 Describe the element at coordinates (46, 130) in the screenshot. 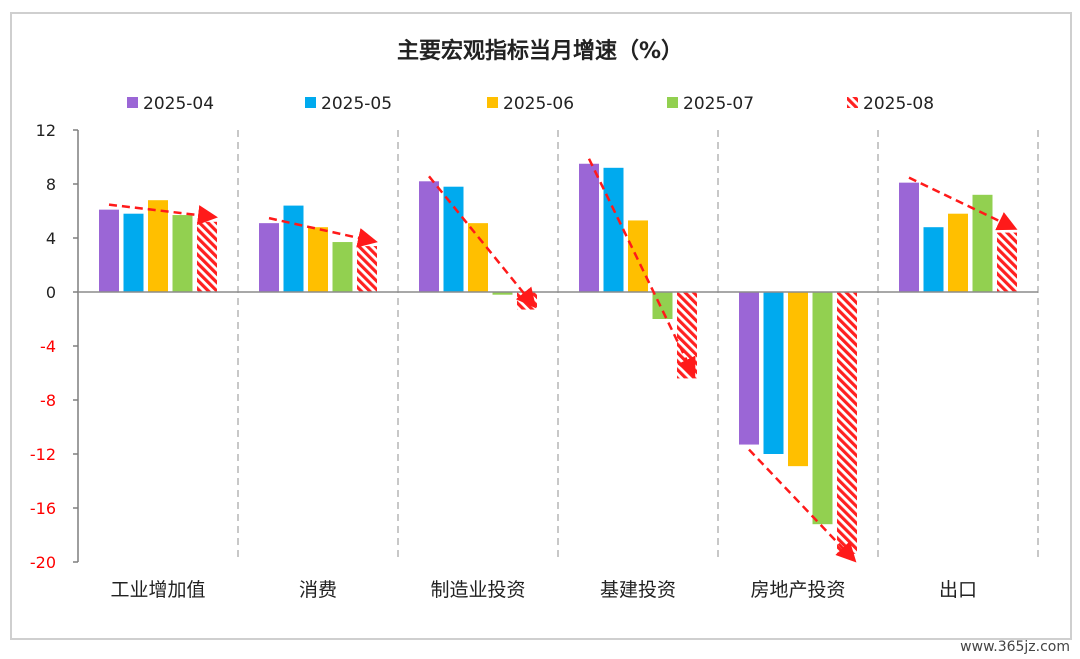

I see `y-tick-label: 12` at that location.